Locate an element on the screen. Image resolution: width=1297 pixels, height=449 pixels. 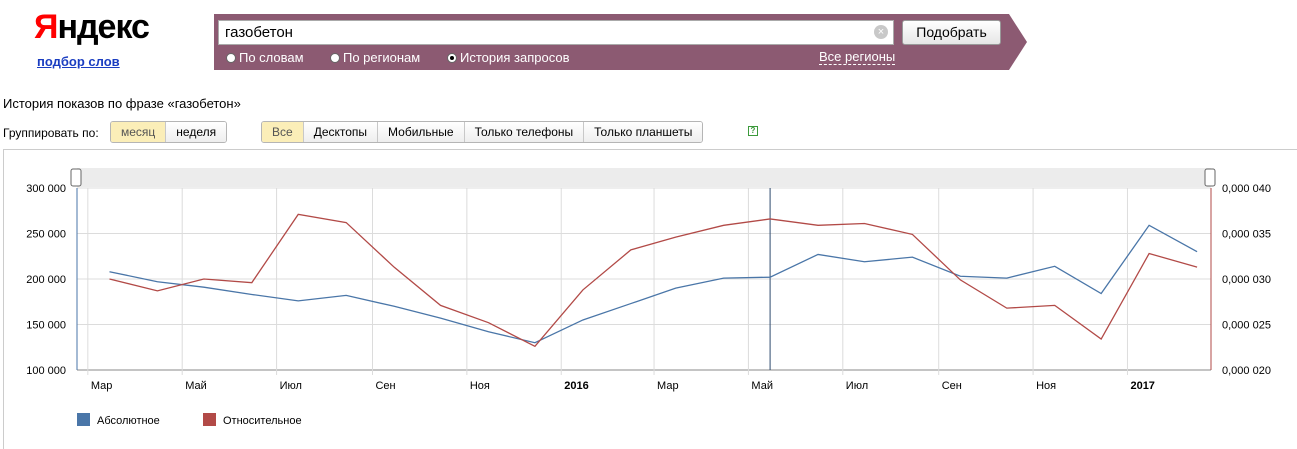
all-regions-link: Все регионы is located at coordinates (857, 57).